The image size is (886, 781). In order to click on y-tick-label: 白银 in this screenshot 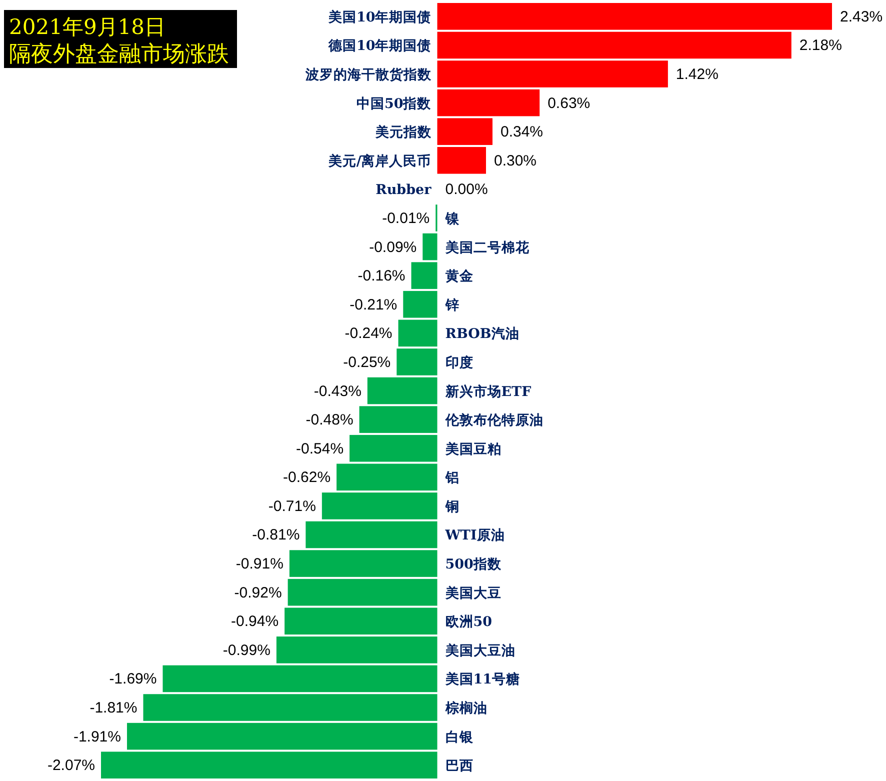, I will do `click(459, 737)`.